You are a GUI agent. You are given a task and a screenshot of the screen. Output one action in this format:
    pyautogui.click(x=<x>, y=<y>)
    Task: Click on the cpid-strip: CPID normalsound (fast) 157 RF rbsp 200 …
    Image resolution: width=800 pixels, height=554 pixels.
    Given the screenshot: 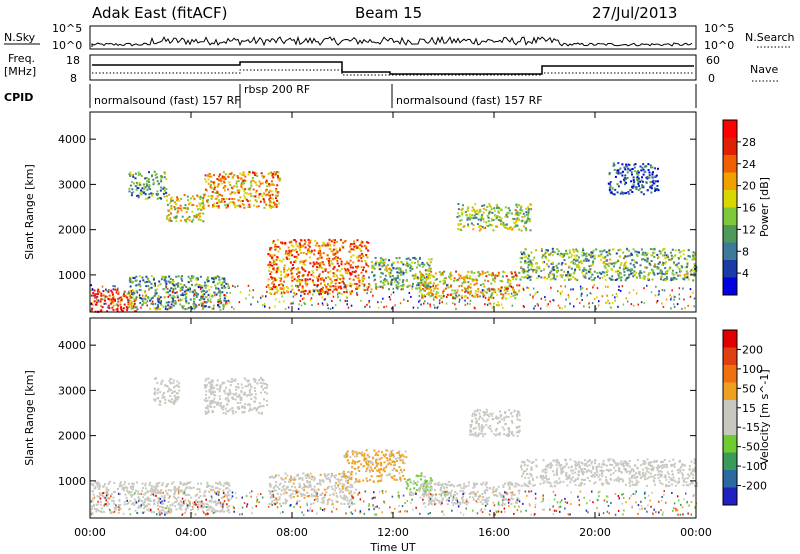 What is the action you would take?
    pyautogui.click(x=350, y=95)
    